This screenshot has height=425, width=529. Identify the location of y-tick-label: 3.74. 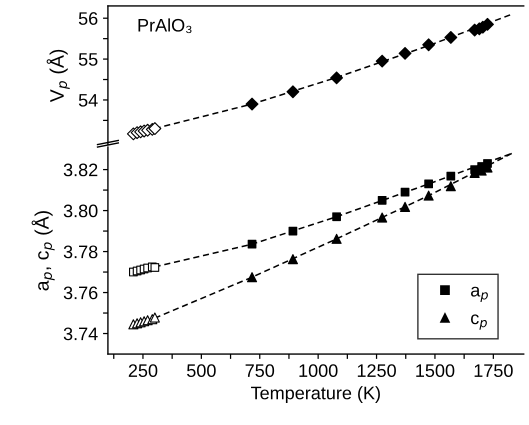
(81, 333).